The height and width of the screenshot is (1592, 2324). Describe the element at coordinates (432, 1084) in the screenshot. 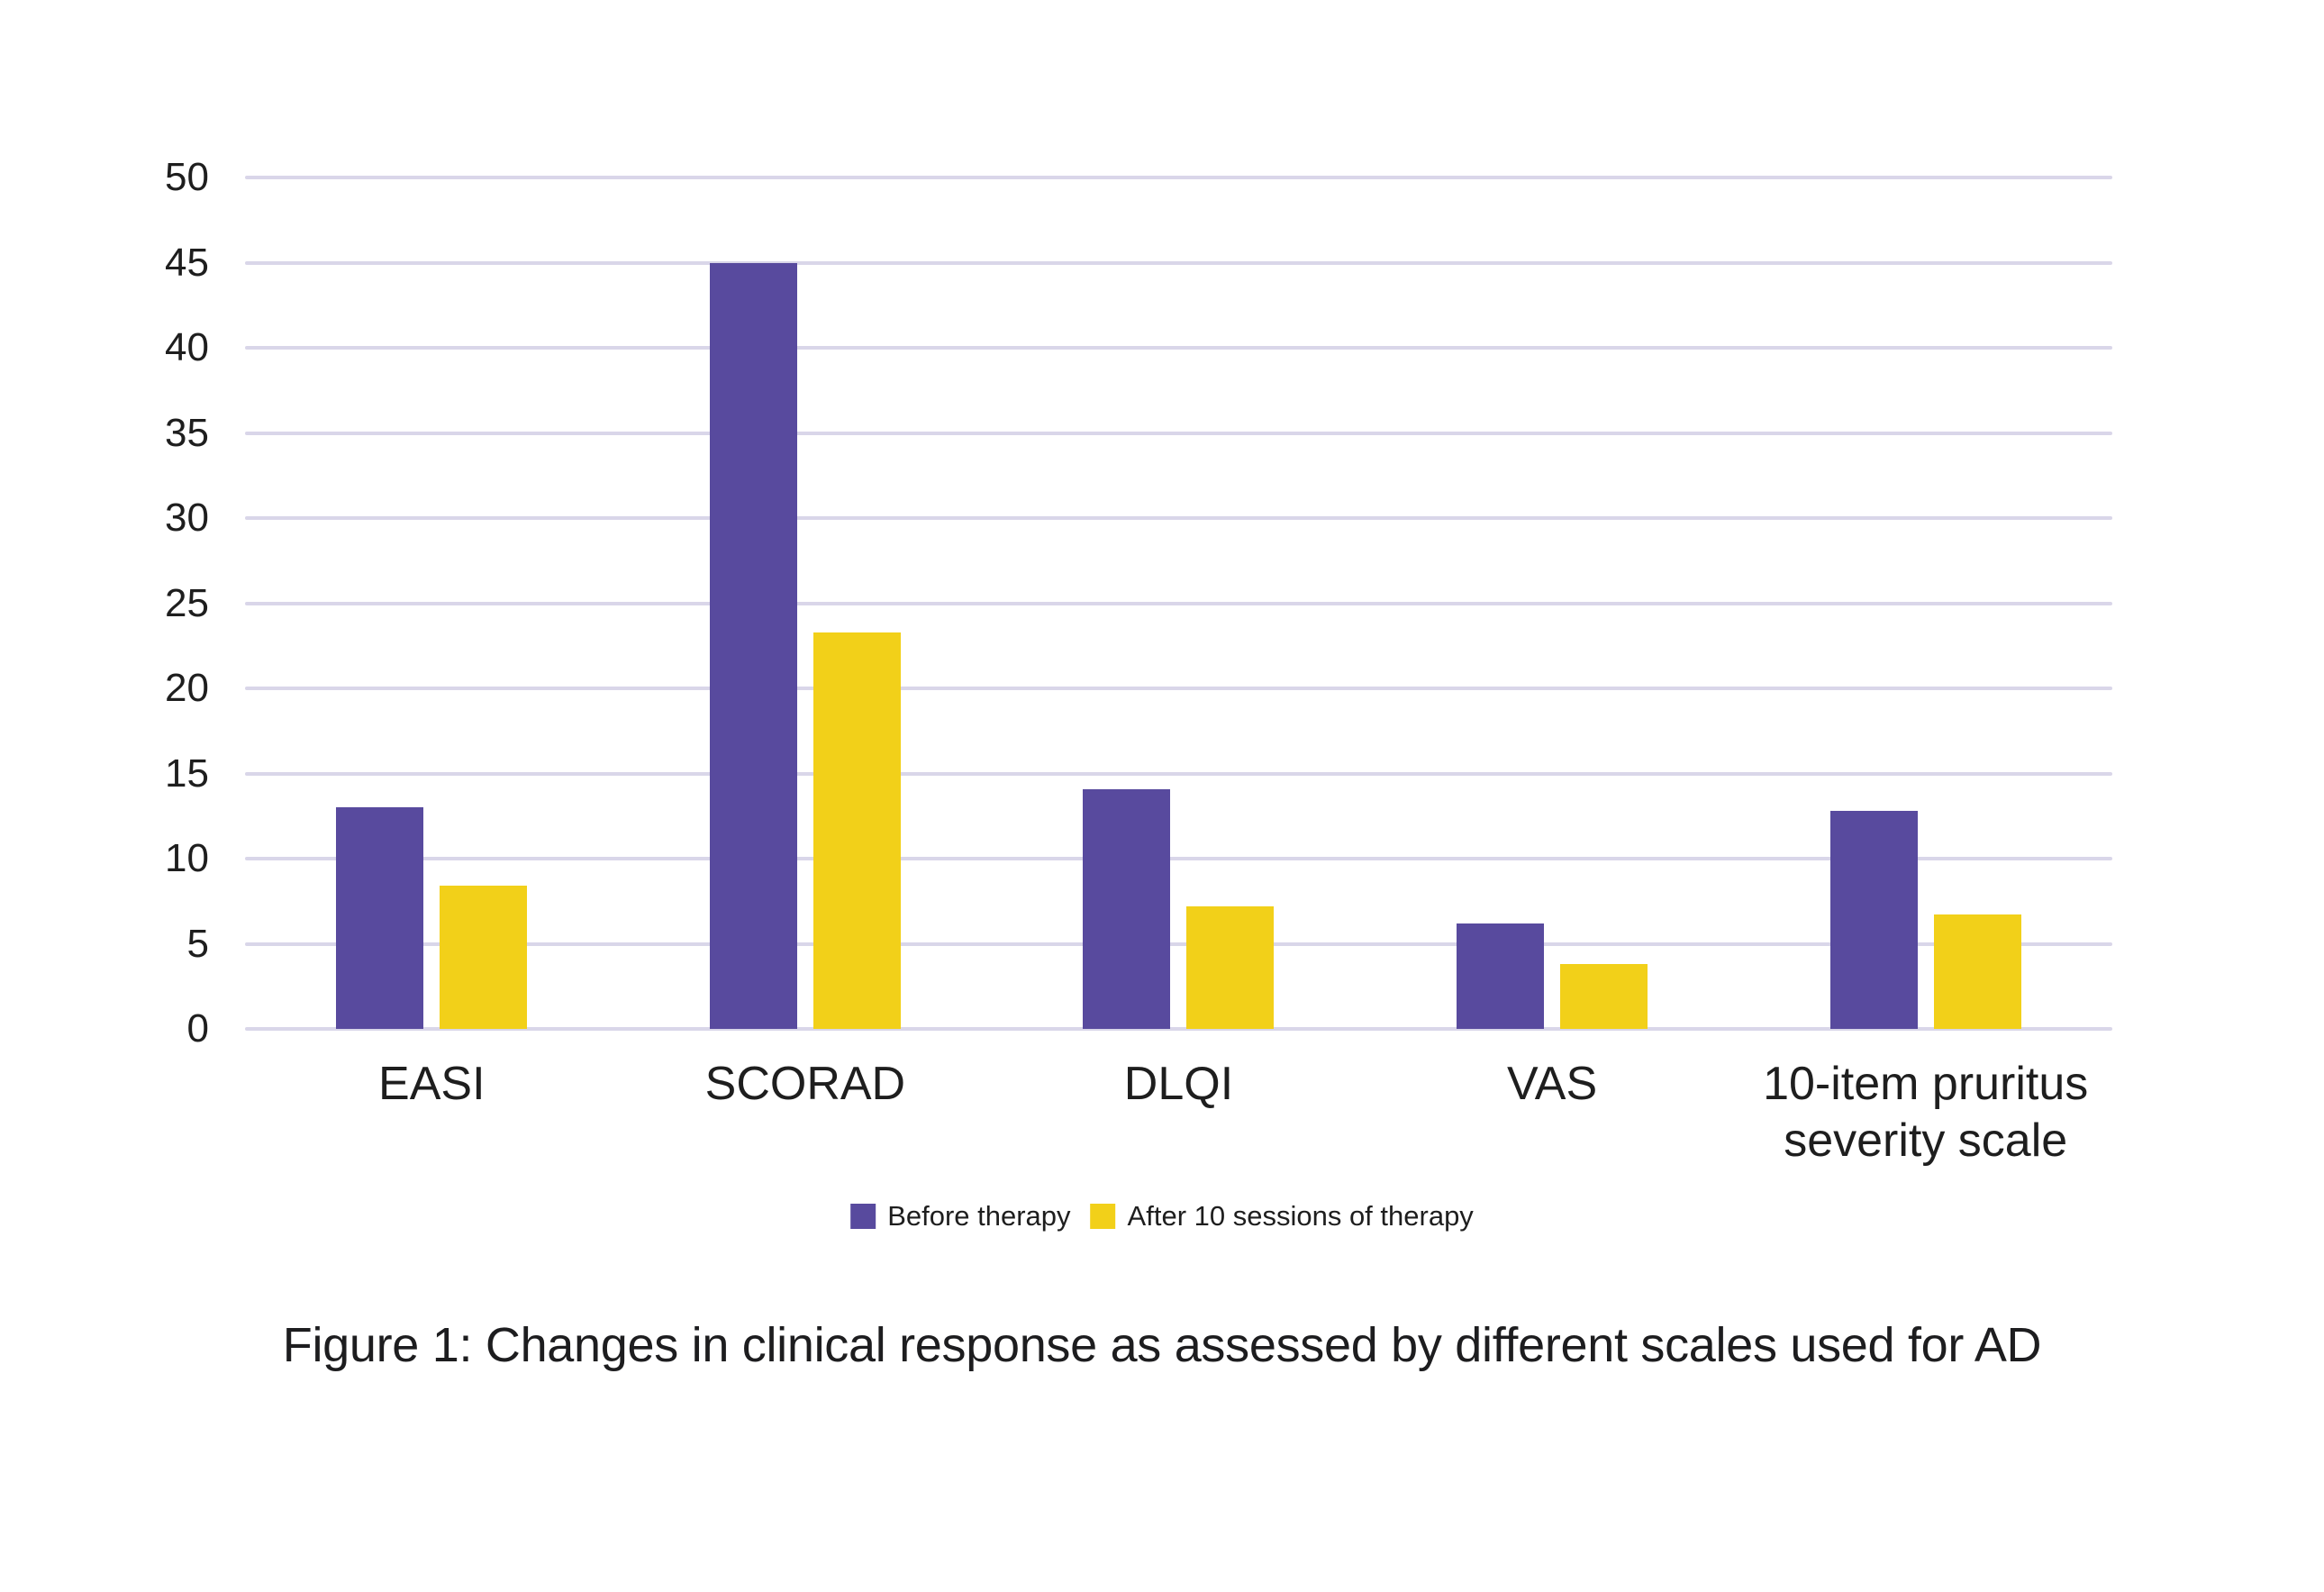

I see `x-category-label-1: EASI` at that location.